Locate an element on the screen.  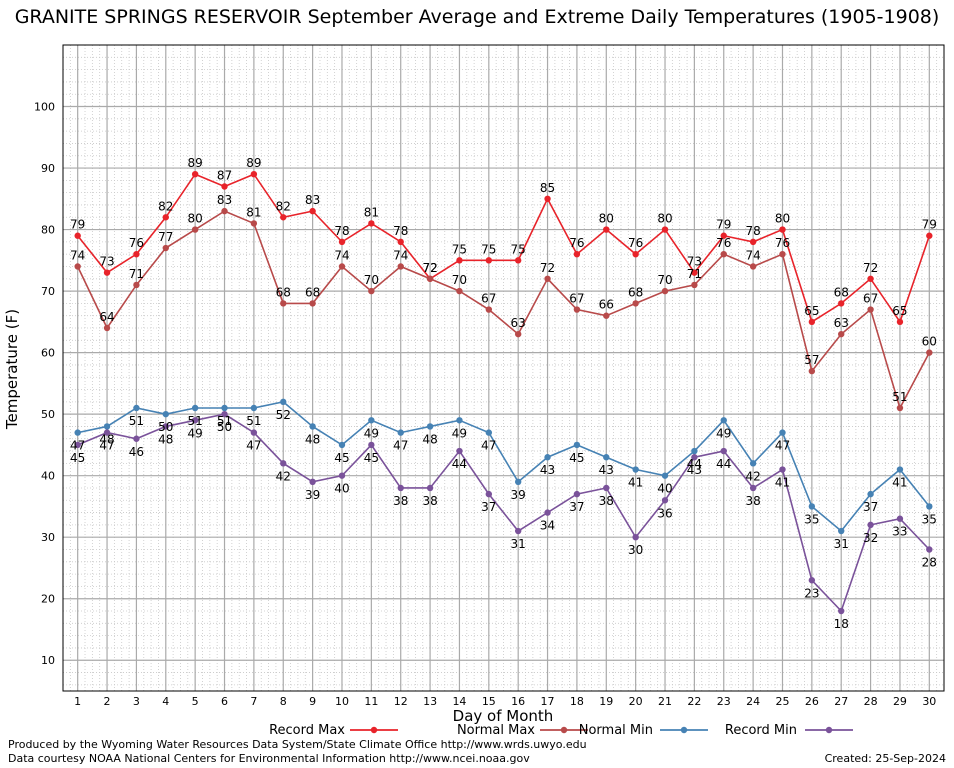
normal-max-data-label: 77 is located at coordinates (165, 237).